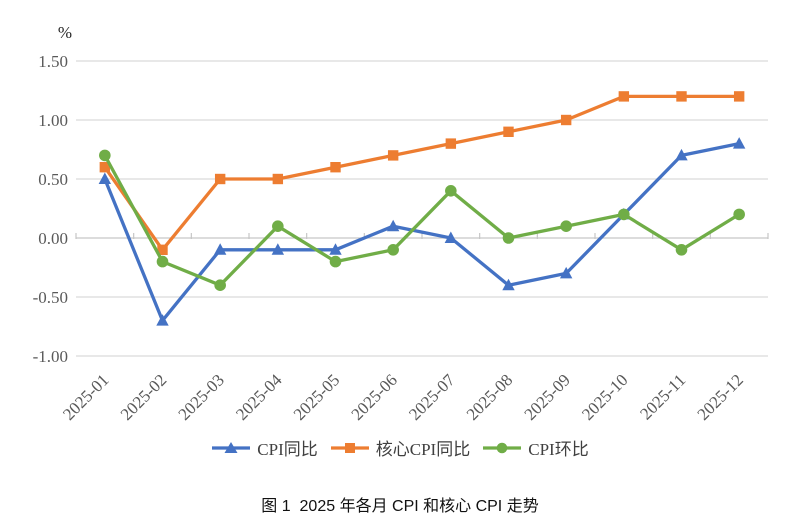 Image resolution: width=800 pixels, height=528 pixels. I want to click on svg-text: 2025-11, so click(662, 396).